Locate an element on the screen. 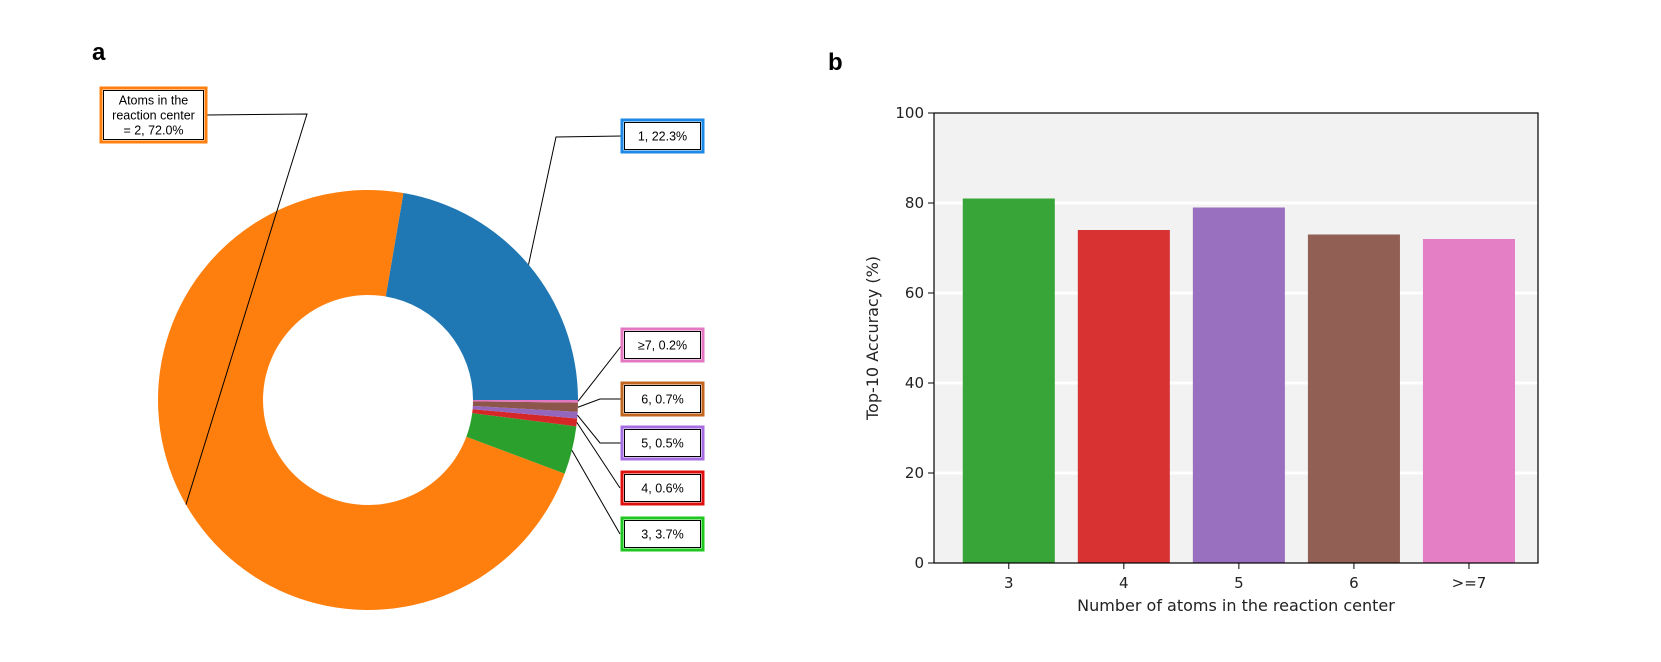 Image resolution: width=1661 pixels, height=662 pixels. callout-box-inner-s4 is located at coordinates (662, 488).